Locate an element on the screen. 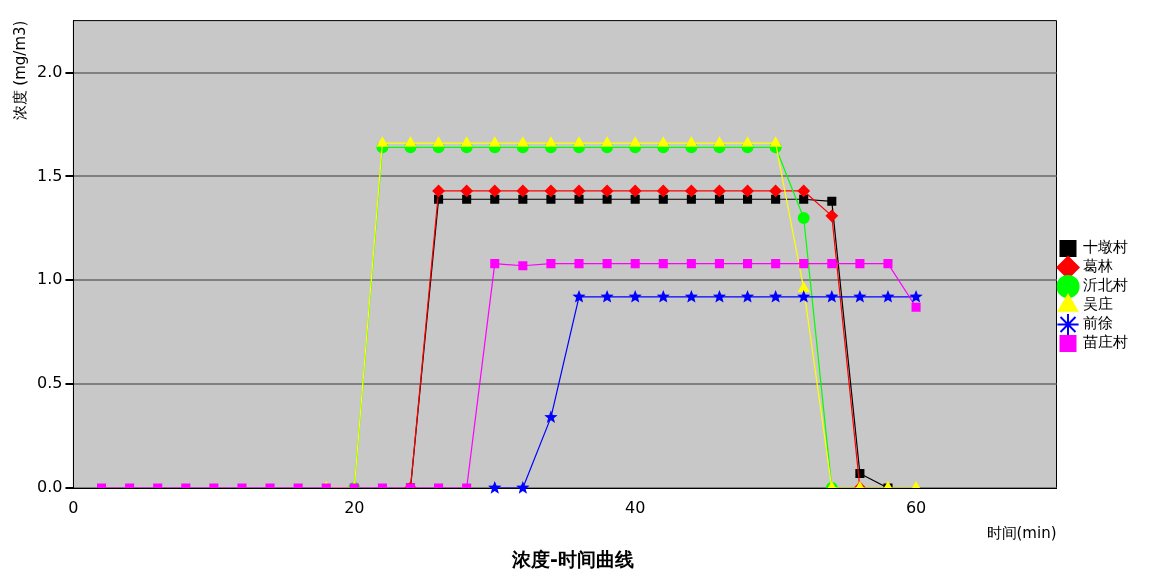  legend-label: 苗庄村 is located at coordinates (1105, 342).